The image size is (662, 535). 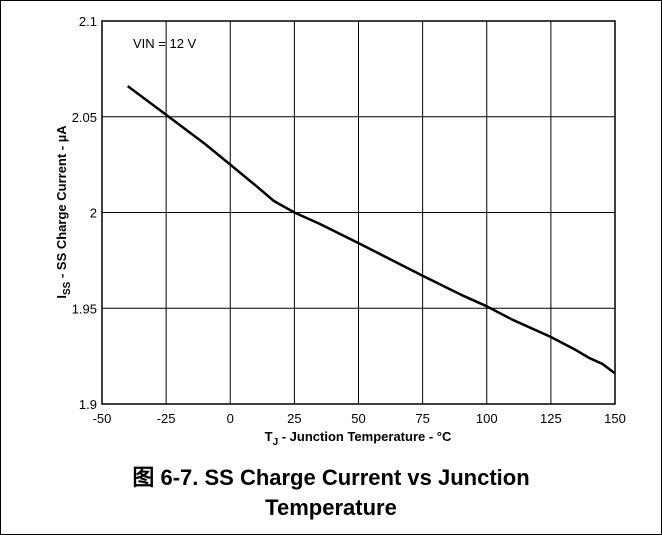 I want to click on x-tick-labels: -50 -25 0 25 50 75 100 125 150, so click(x=359, y=418).